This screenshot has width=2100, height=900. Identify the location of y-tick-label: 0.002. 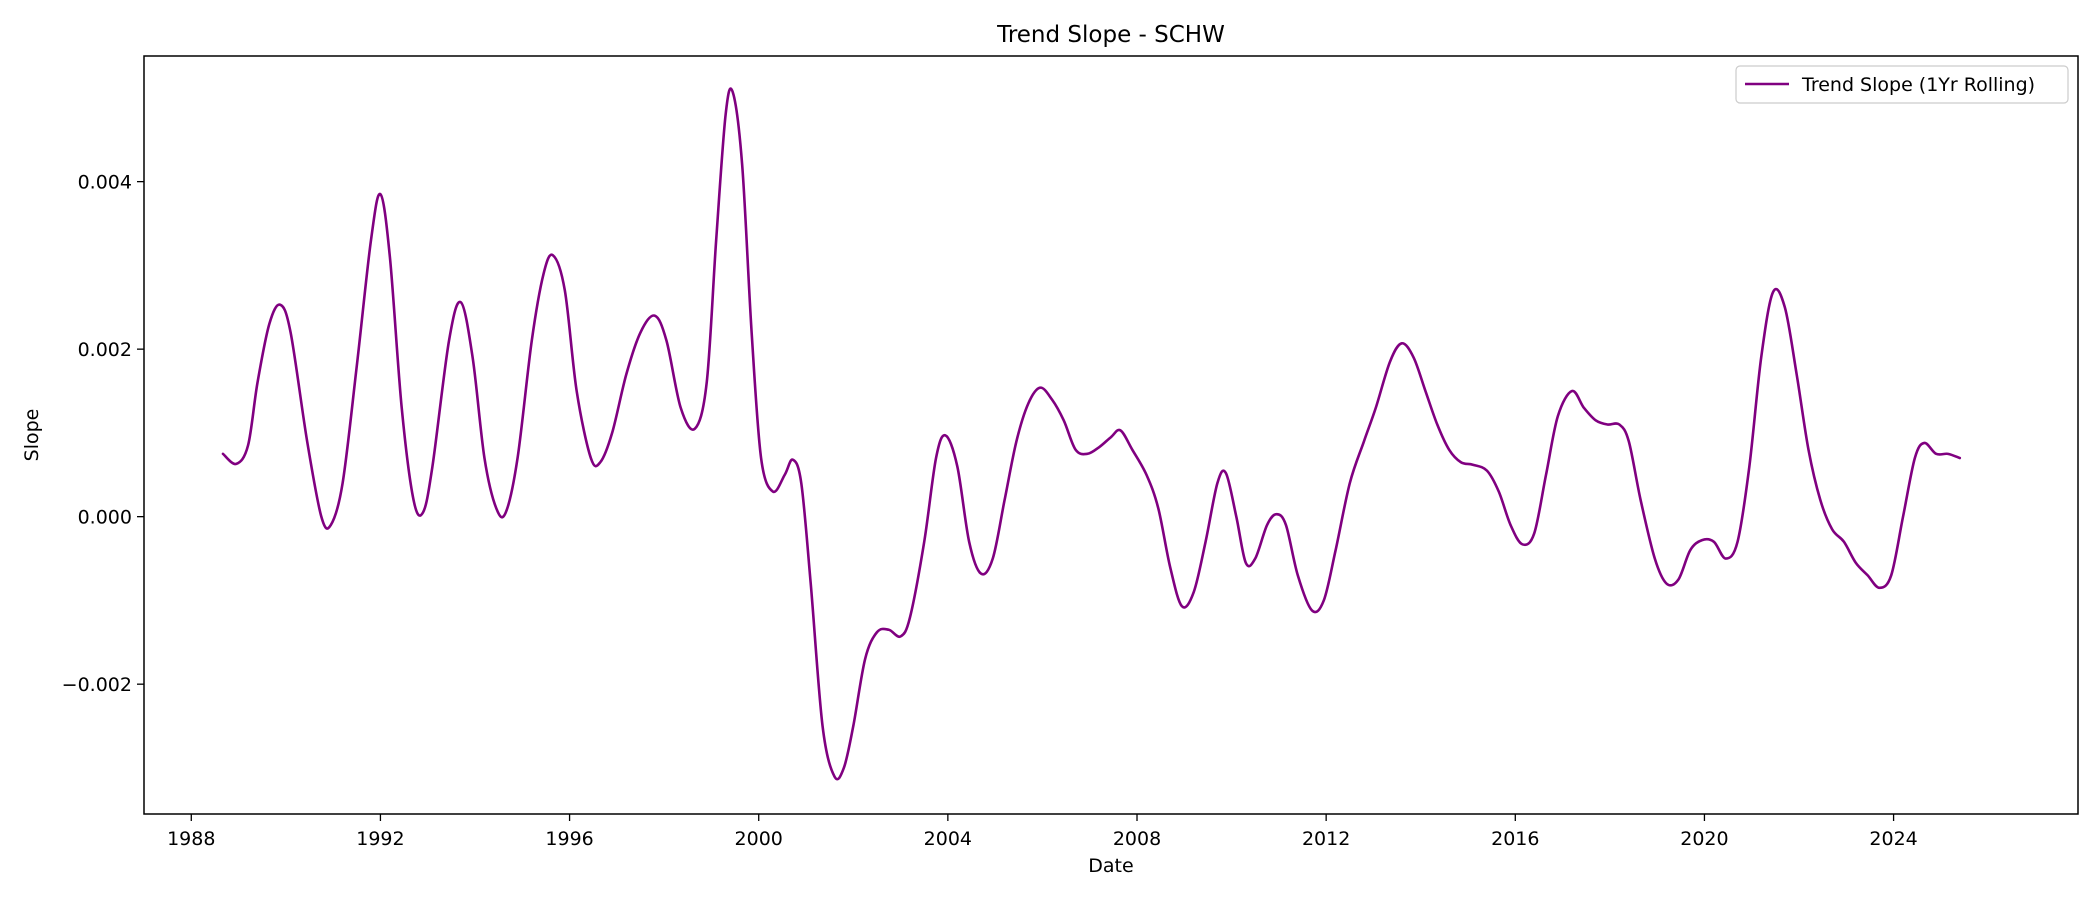
(105, 350).